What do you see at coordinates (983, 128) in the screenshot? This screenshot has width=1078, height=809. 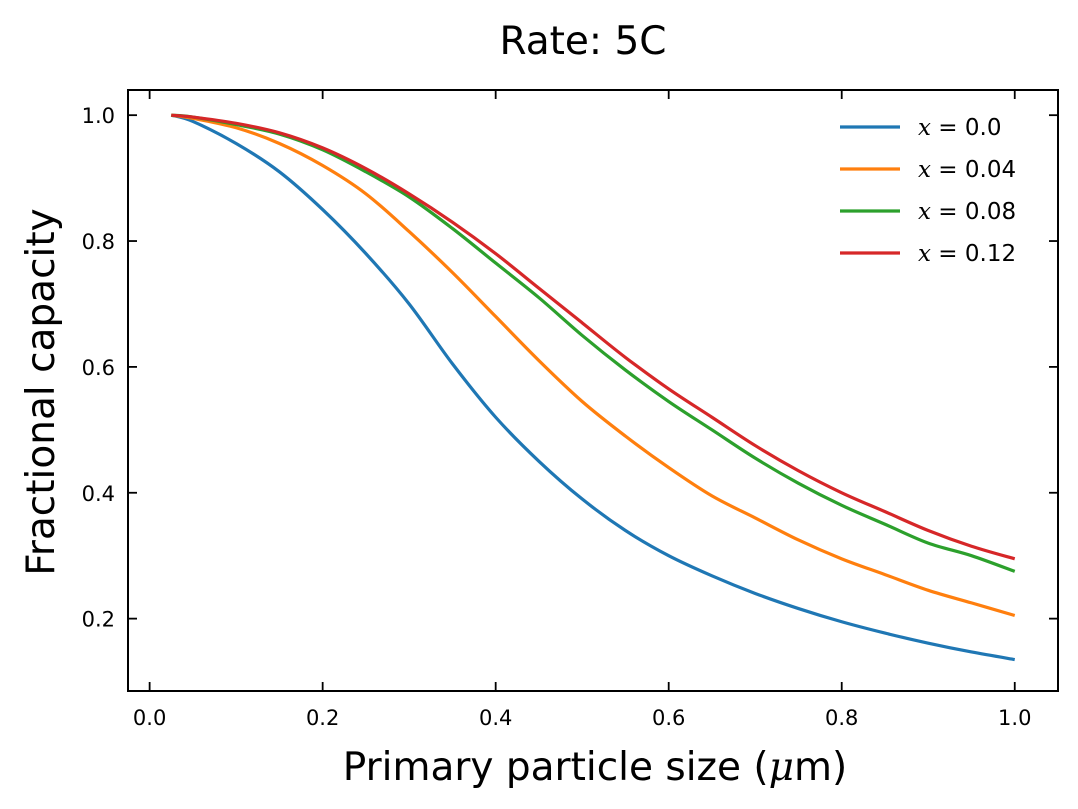 I see `legend-label-value: 0.0` at bounding box center [983, 128].